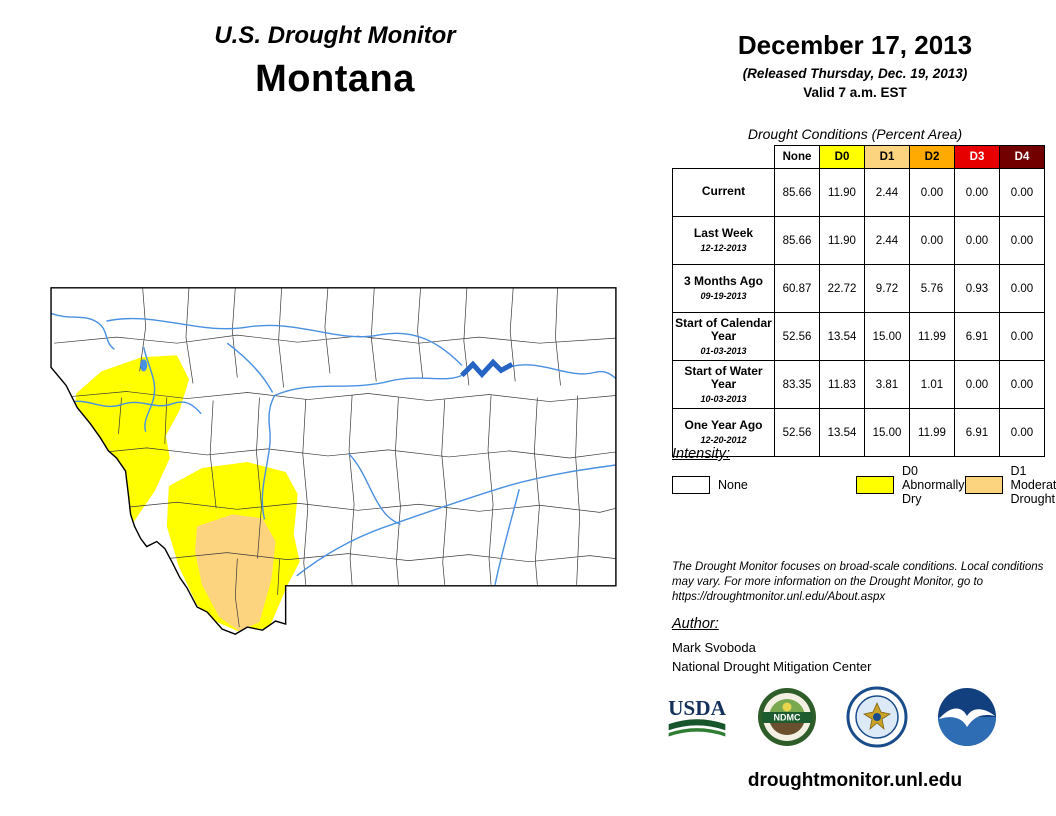  I want to click on legend-title: Intensity:, so click(701, 454).